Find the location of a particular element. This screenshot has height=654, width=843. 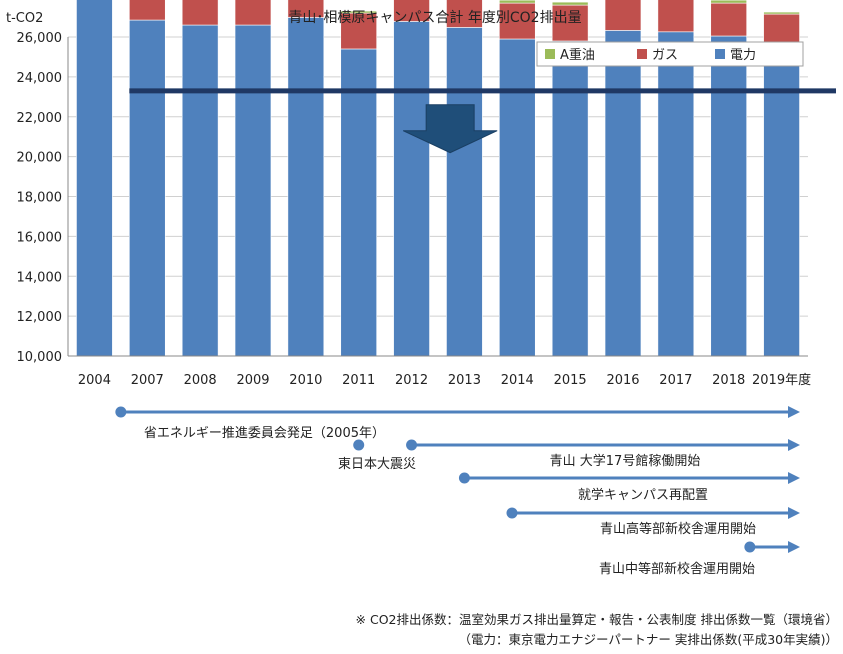

legend-label: 電力 is located at coordinates (743, 55).